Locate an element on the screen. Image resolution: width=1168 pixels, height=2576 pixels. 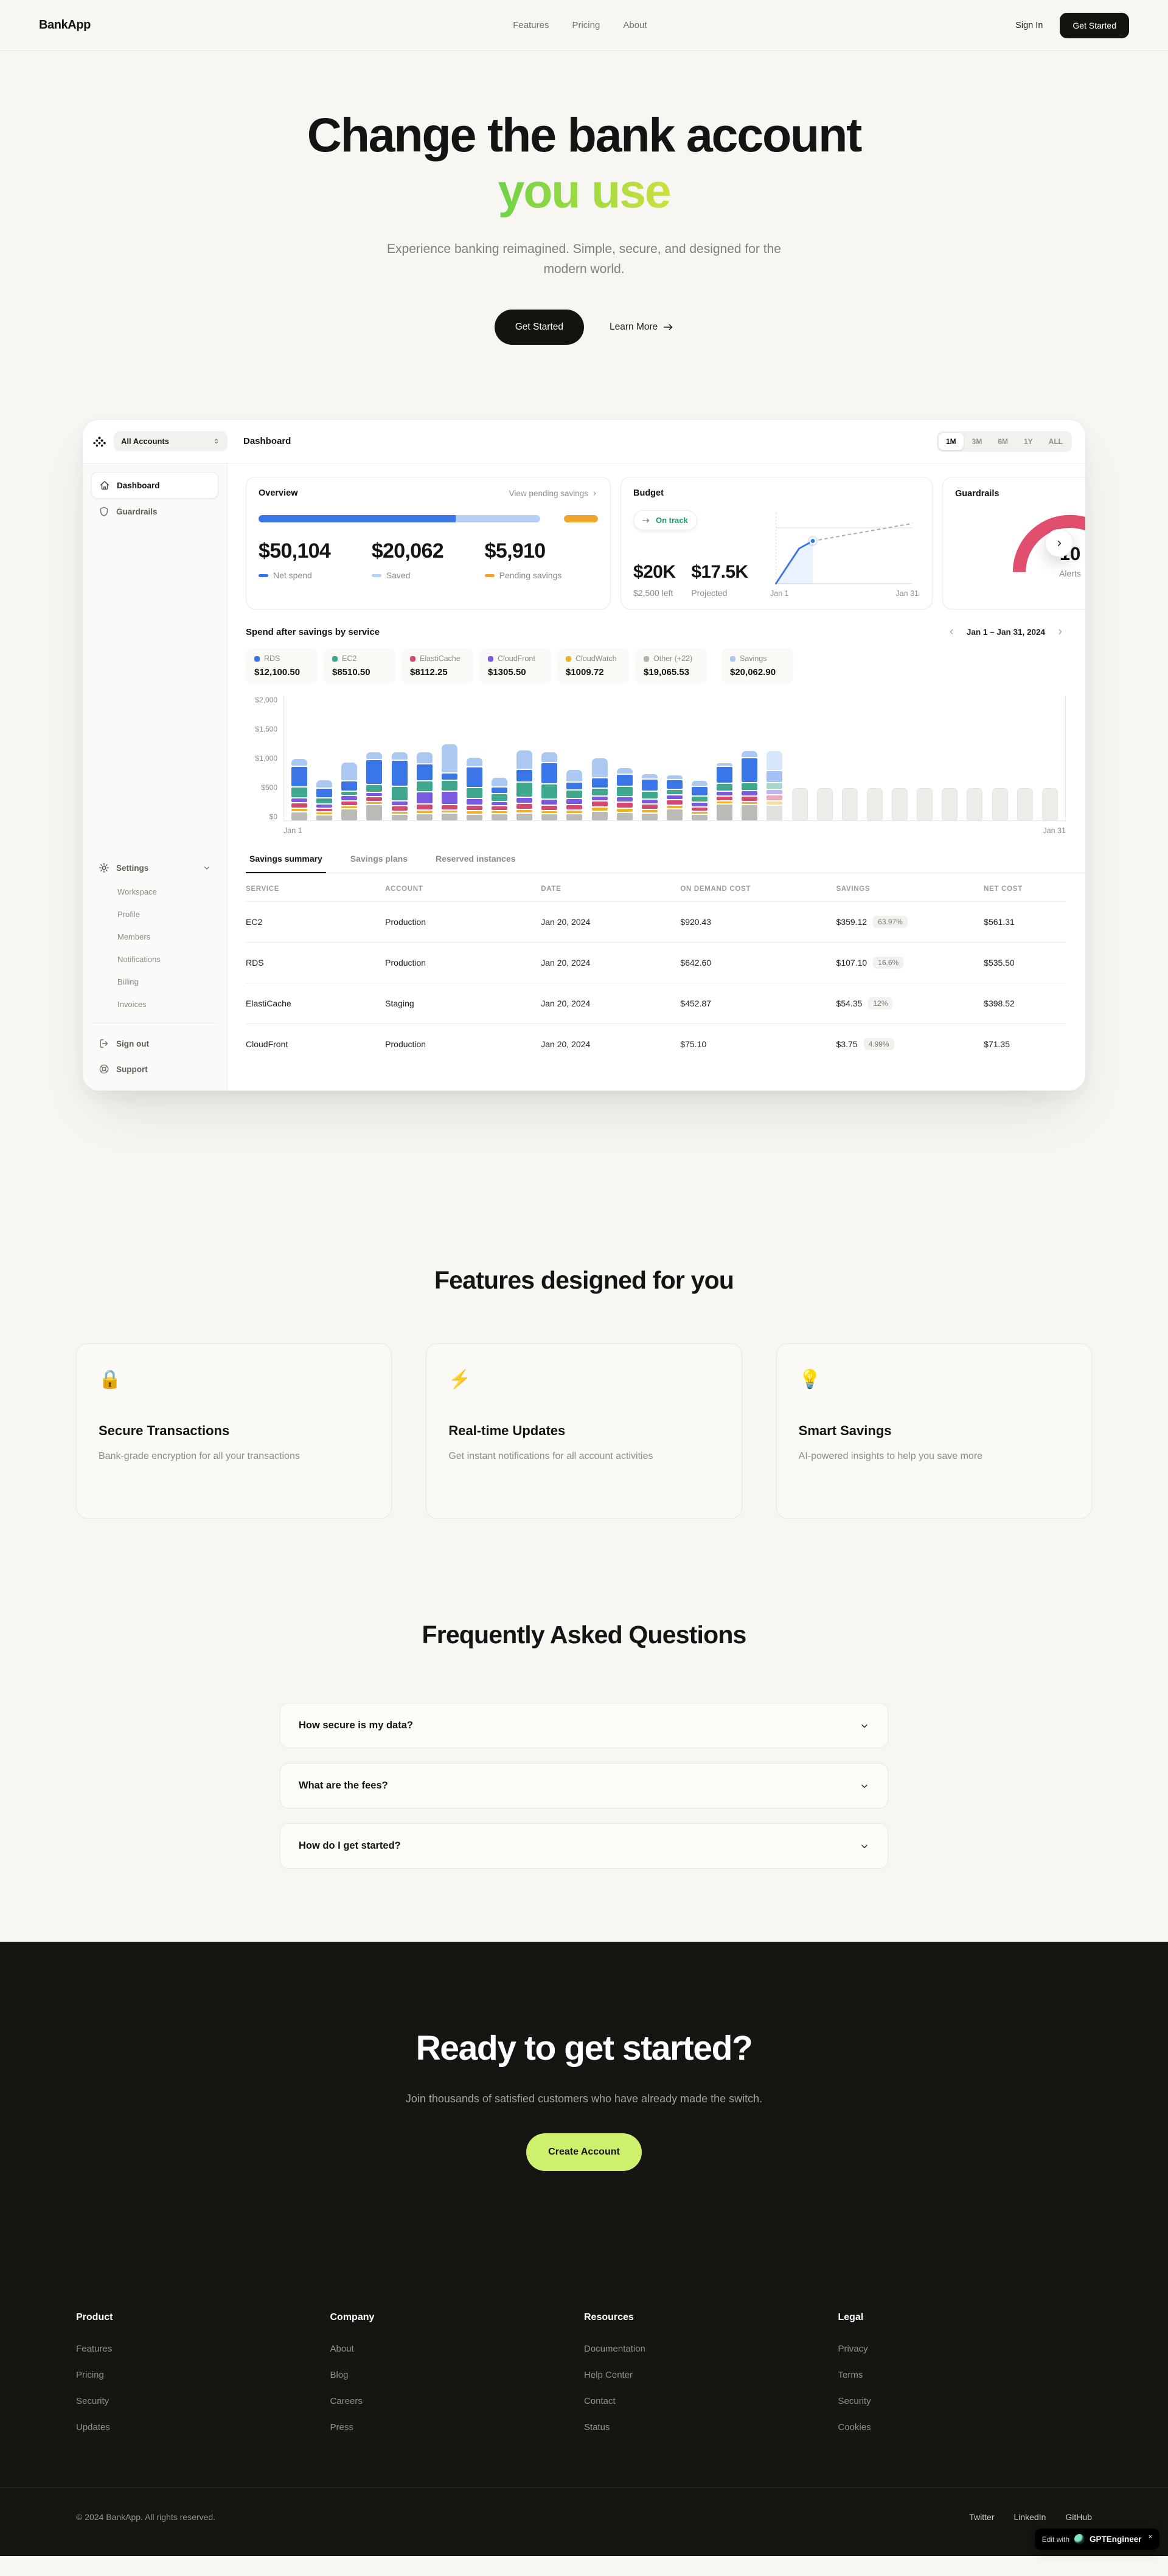
footer-link-legal-privacy: Privacy is located at coordinates (853, 2349).